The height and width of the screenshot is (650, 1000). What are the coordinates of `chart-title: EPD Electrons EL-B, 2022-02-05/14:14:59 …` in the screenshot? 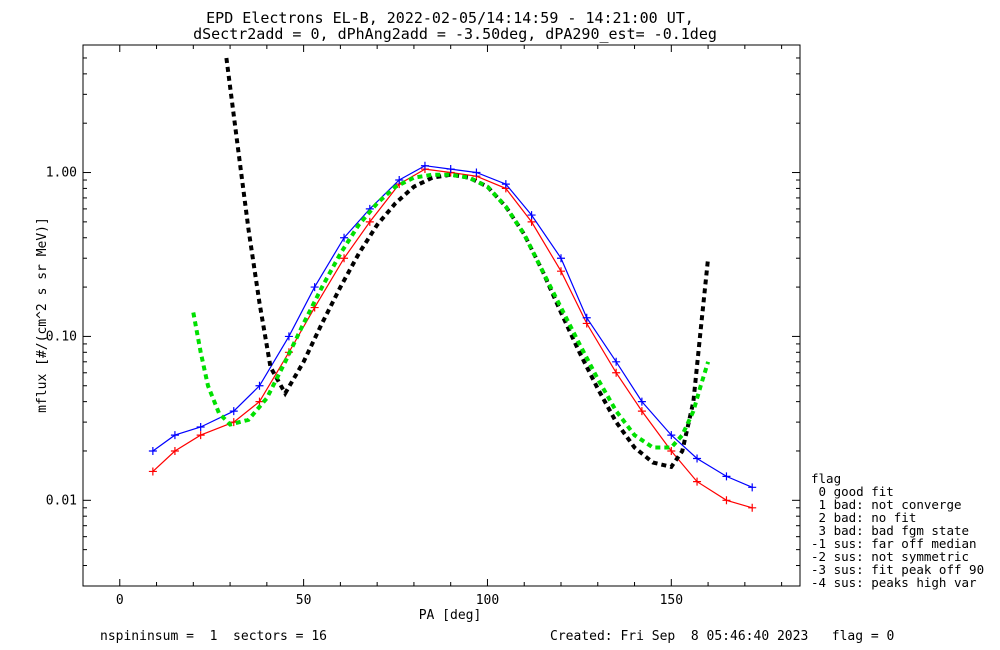 It's located at (450, 18).